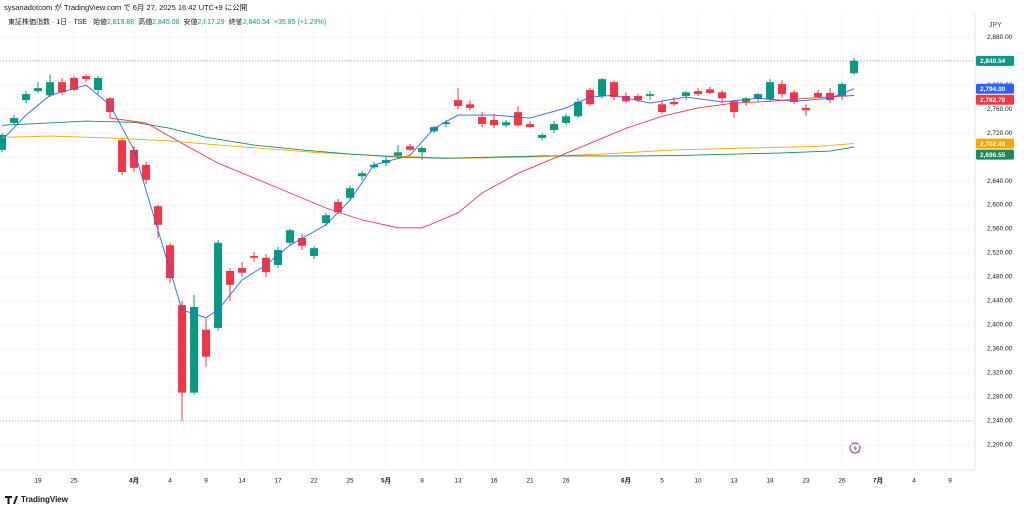 This screenshot has height=510, width=1024. Describe the element at coordinates (995, 25) in the screenshot. I see `currency: JPY` at that location.